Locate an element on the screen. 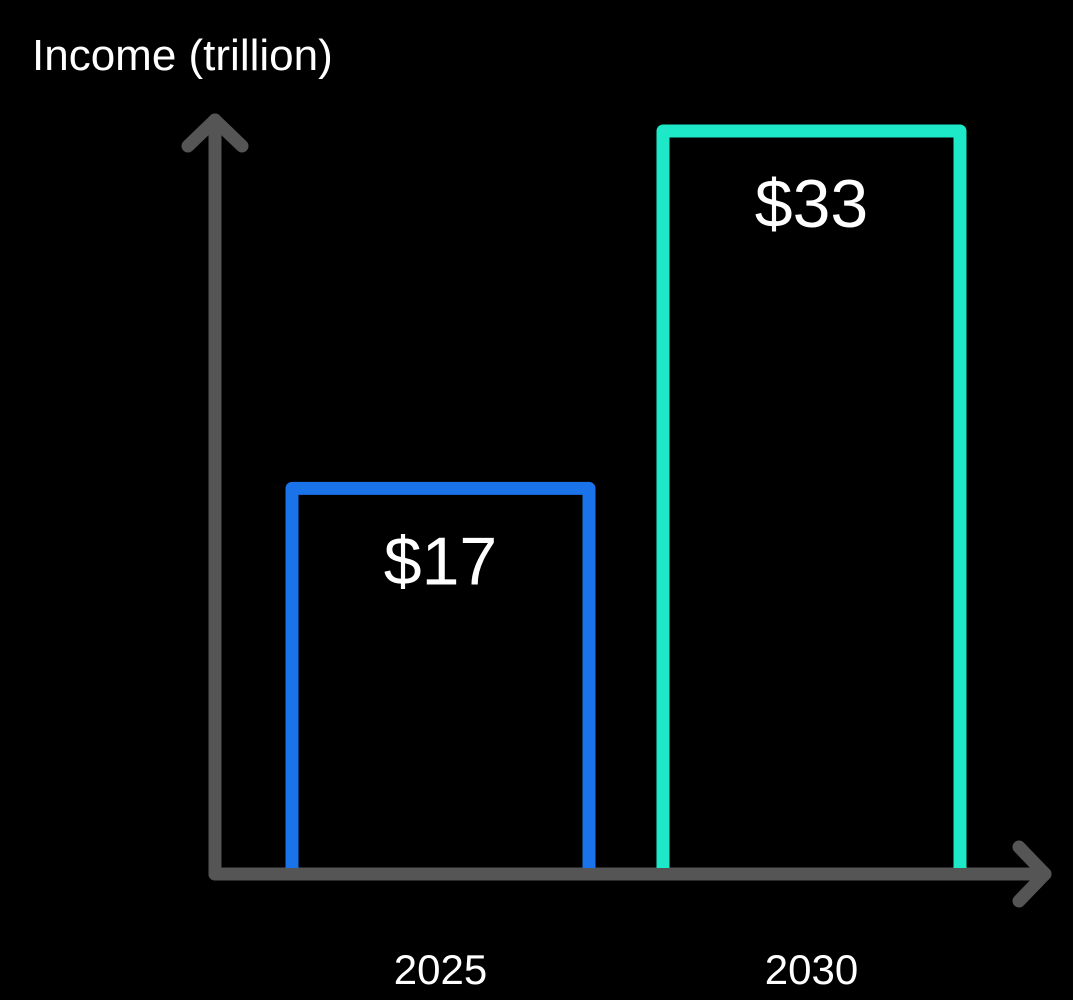 This screenshot has width=1073, height=1000. bar-2025 is located at coordinates (440, 674).